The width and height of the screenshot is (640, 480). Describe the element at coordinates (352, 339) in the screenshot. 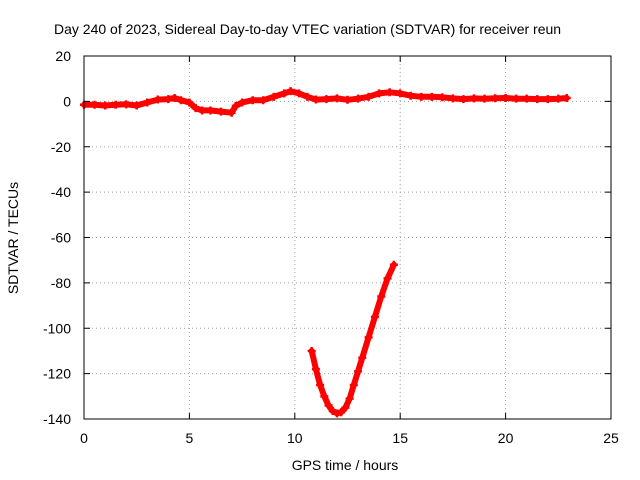

I see `series-dip-arc` at that location.